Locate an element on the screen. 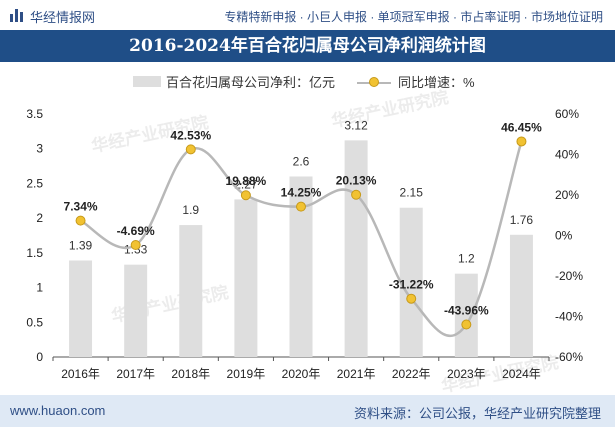 The height and width of the screenshot is (427, 615). x-tick-label: 2016年 is located at coordinates (80, 374).